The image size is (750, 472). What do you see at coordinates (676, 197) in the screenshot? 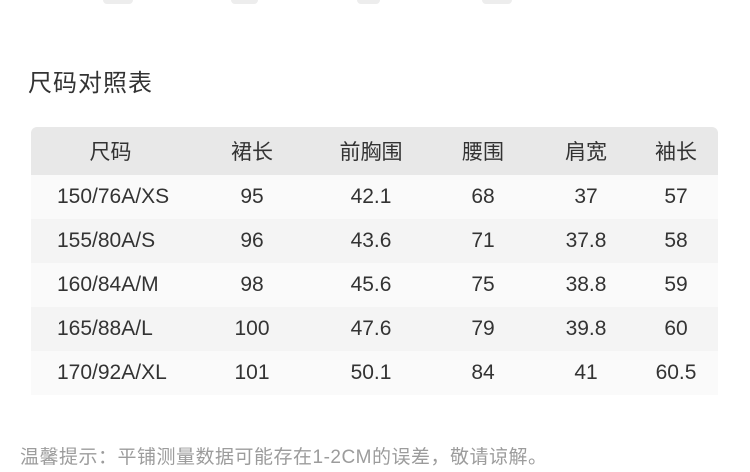
I see `sleeve-length-cell: 57` at bounding box center [676, 197].